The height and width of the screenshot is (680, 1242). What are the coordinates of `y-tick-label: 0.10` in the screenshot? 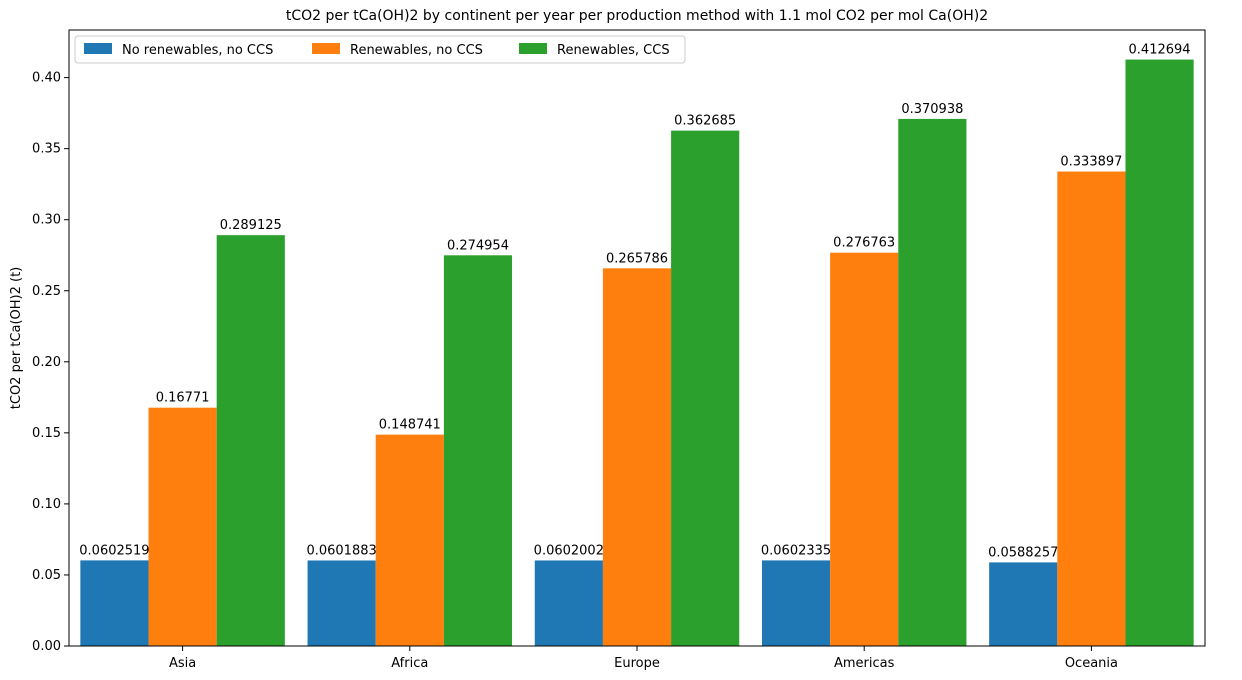 It's located at (46, 504).